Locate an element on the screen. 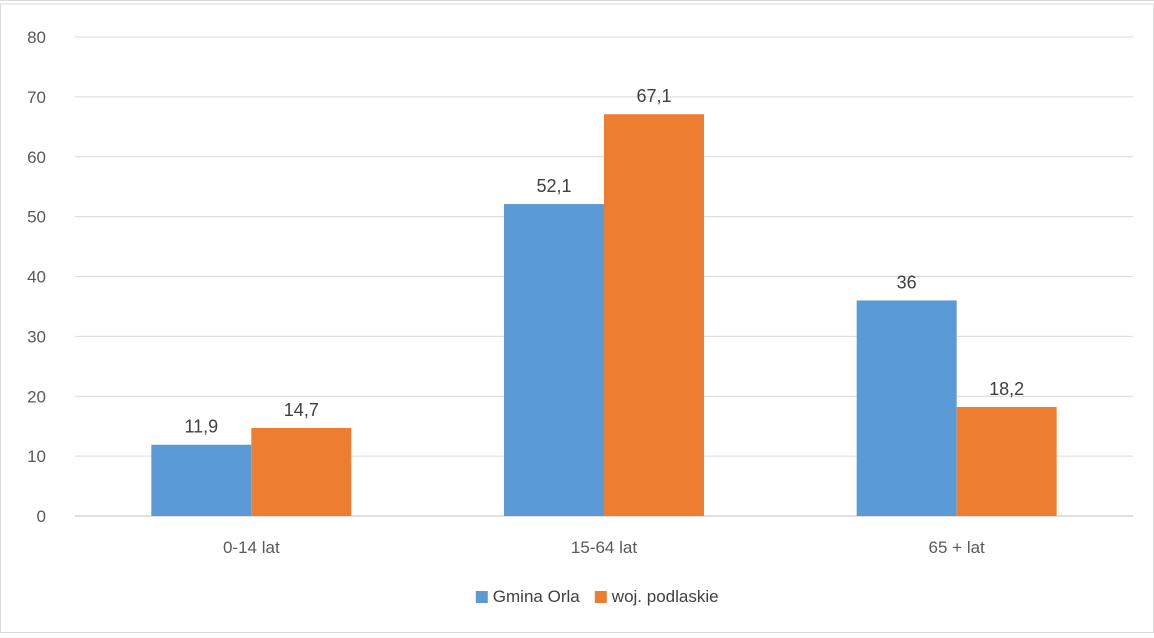 The width and height of the screenshot is (1154, 638). data-label: 11,9 is located at coordinates (201, 427).